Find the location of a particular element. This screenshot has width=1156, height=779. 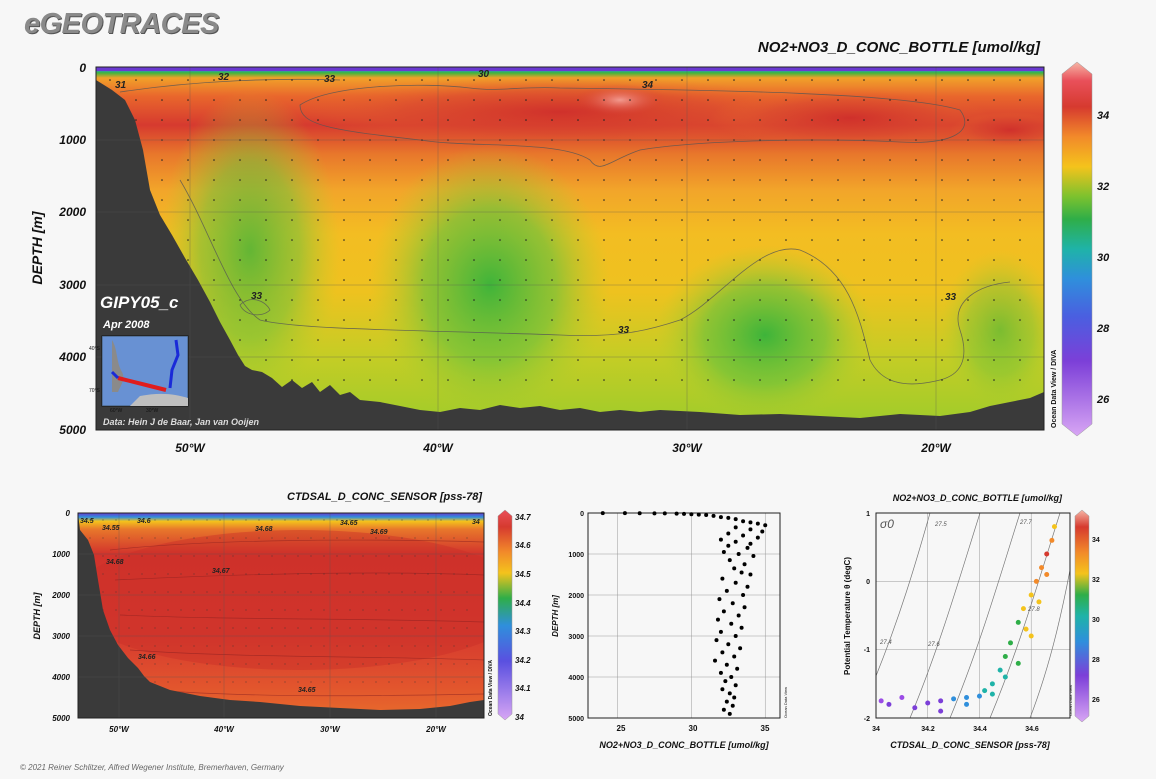

main-colorbar is located at coordinates (1077, 249).